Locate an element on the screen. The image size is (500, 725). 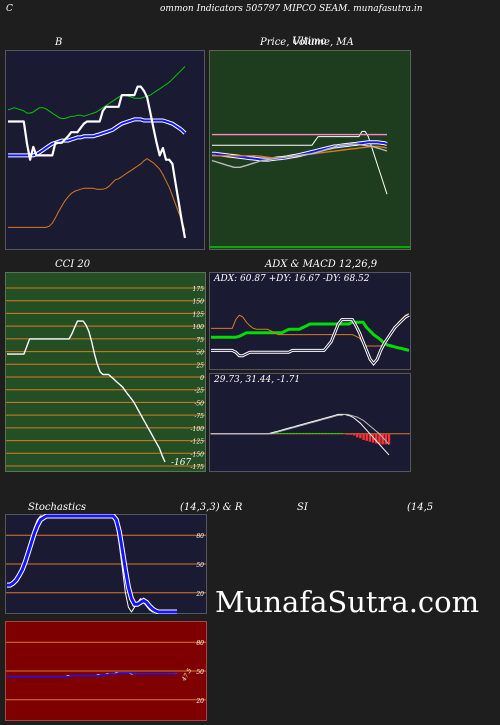
macd-chart: 29.73, 31.44, -1.71 is located at coordinates (310, 422).